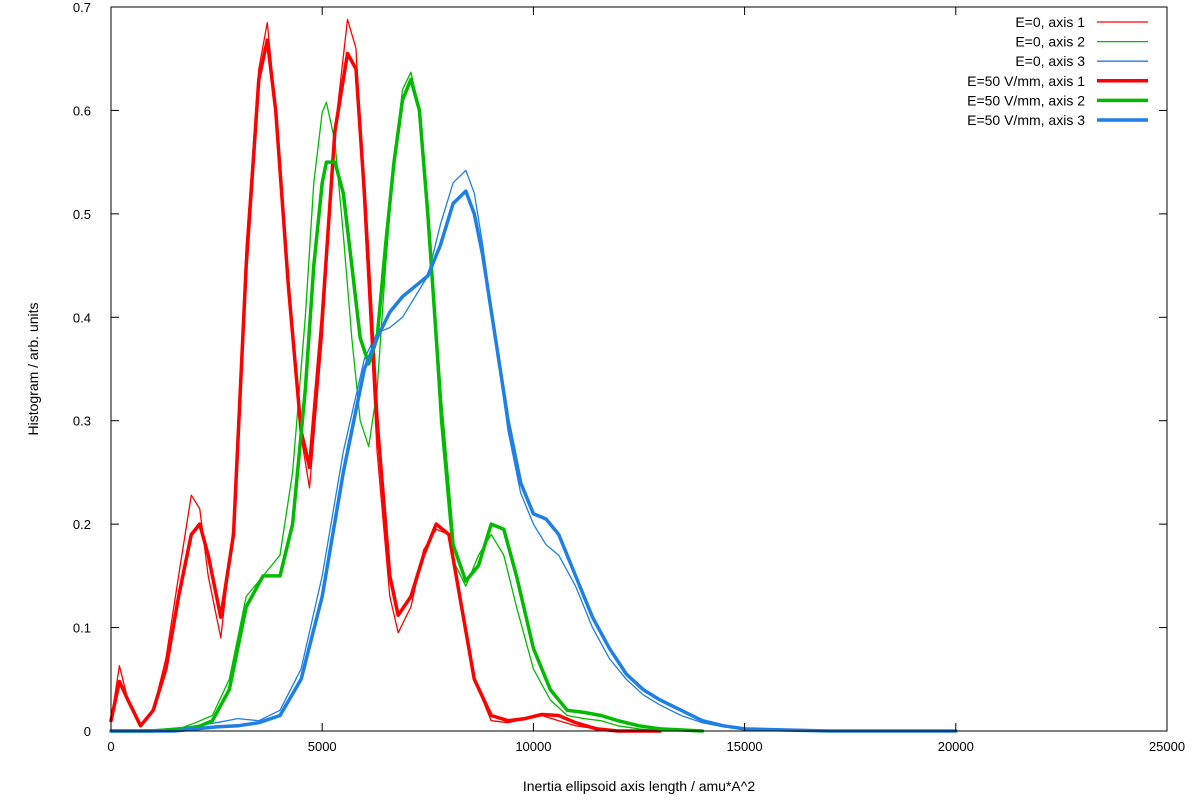  What do you see at coordinates (82, 628) in the screenshot?
I see `y-tick-label: 0.1` at bounding box center [82, 628].